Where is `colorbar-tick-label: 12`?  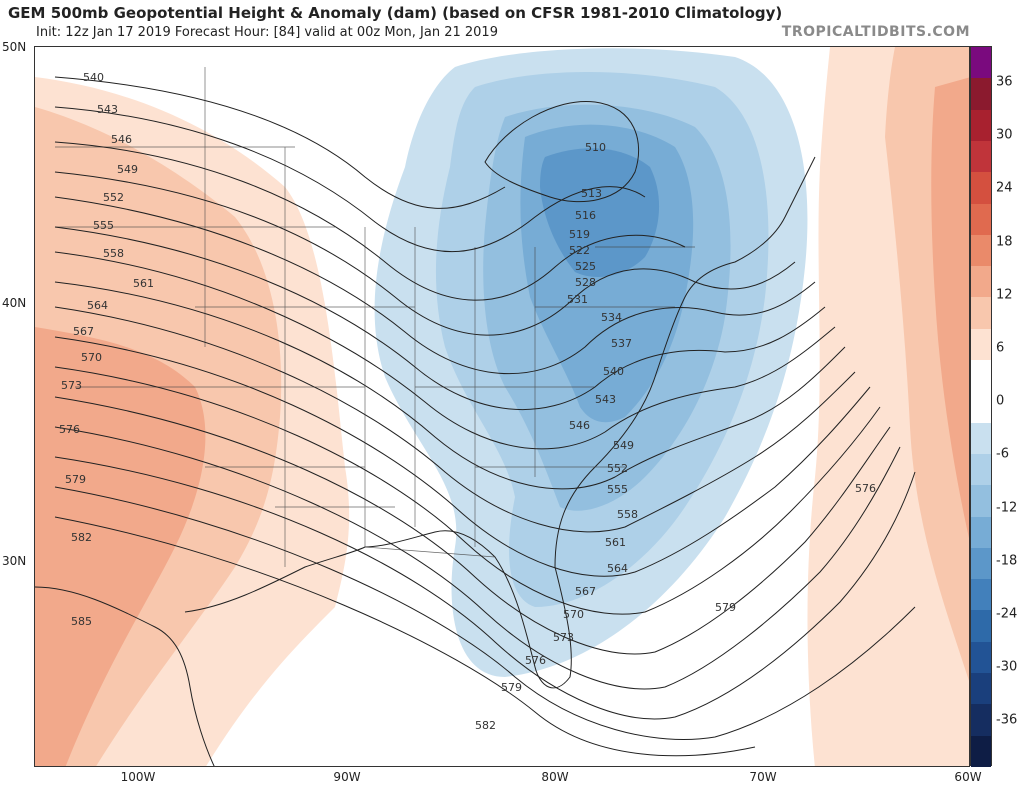
colorbar-tick-label: 12 is located at coordinates (1004, 295).